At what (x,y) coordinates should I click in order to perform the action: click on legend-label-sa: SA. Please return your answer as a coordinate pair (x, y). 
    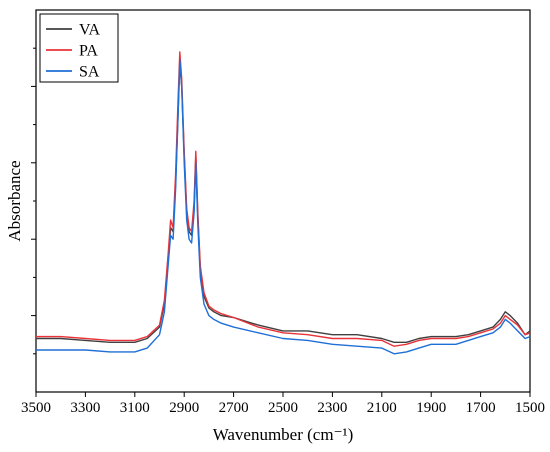
    Looking at the image, I should click on (89, 72).